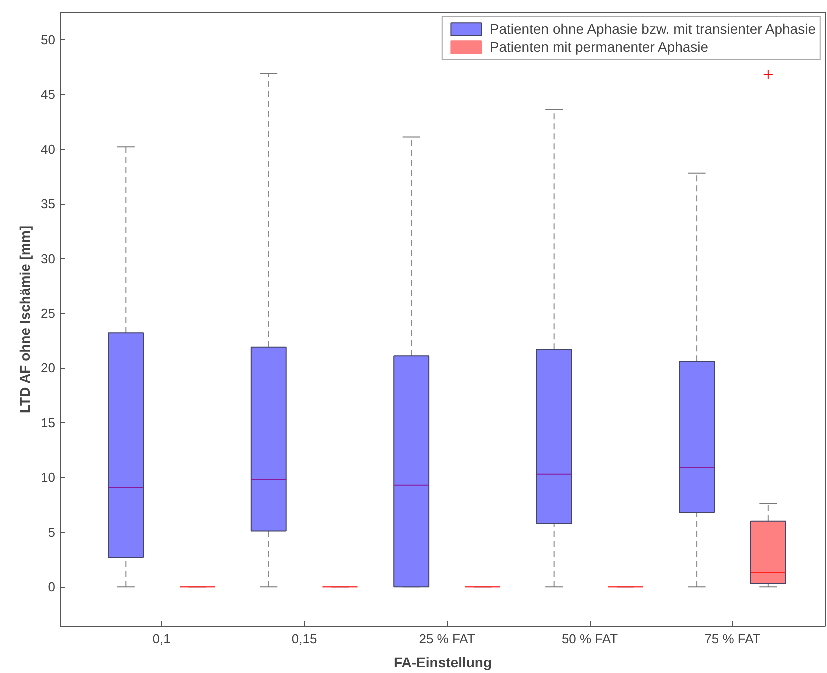 The width and height of the screenshot is (827, 673). I want to click on y-tick-label: 10, so click(48, 478).